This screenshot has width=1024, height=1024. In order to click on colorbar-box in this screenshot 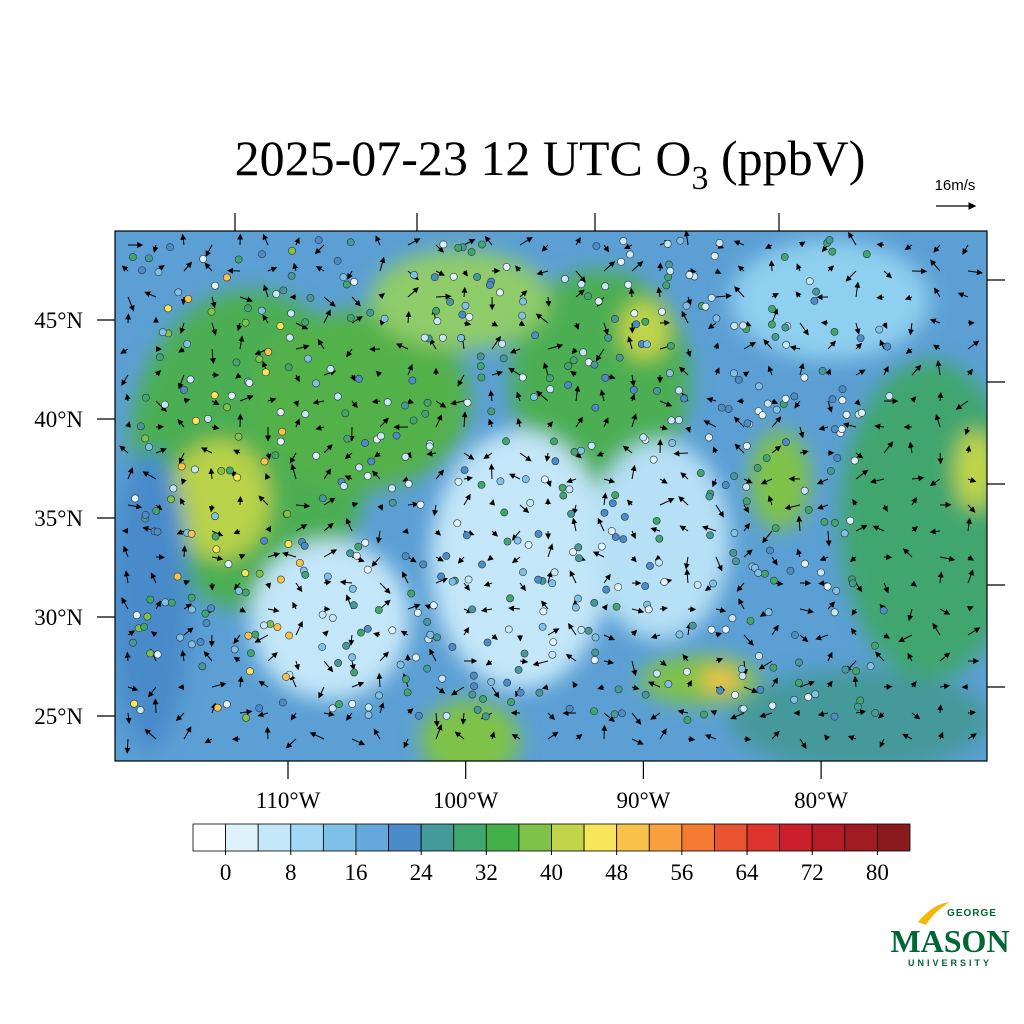, I will do `click(698, 837)`.